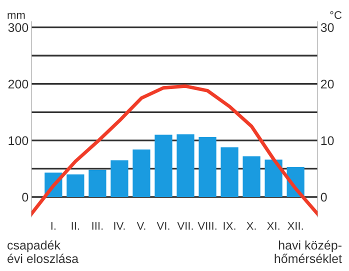 Image resolution: width=349 pixels, height=271 pixels. What do you see at coordinates (76, 226) in the screenshot?
I see `x-tick-label: II.` at bounding box center [76, 226].